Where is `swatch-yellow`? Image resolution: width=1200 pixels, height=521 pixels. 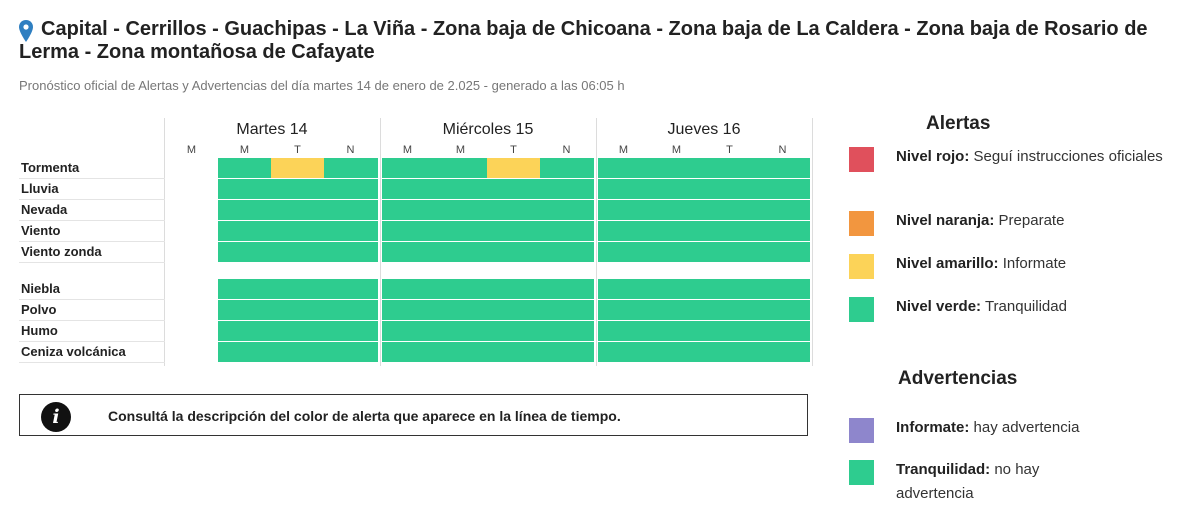 swatch-yellow is located at coordinates (861, 266).